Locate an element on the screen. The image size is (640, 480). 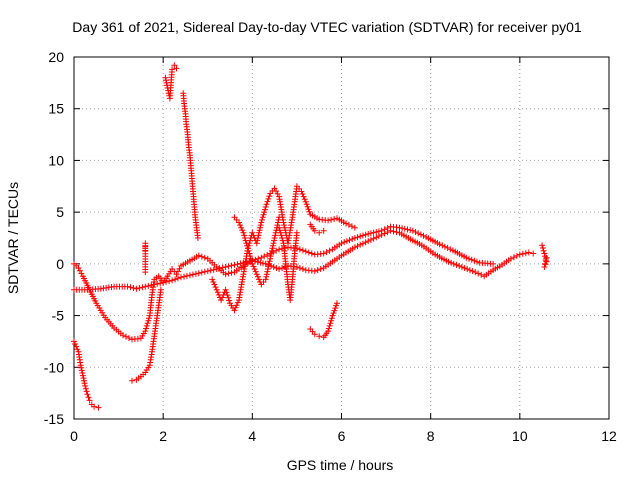
x-tick-label: 0 is located at coordinates (74, 436).